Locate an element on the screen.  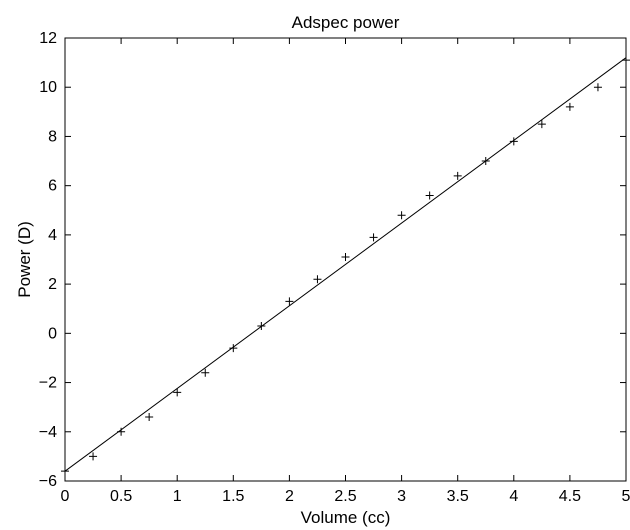
y-tick-label: 12 is located at coordinates (48, 38).